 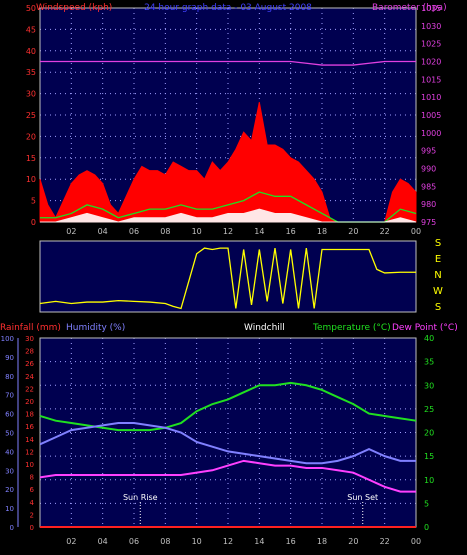 I want to click on rainfall-tick-label: 6, so click(x=32, y=490).